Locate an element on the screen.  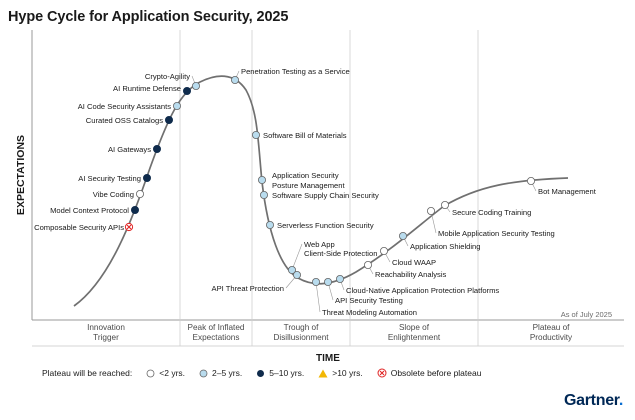
phase-label: Trigger is located at coordinates (106, 337).